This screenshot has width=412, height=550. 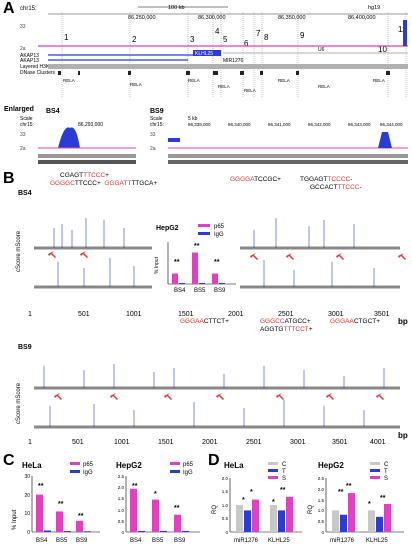 What do you see at coordinates (166, 442) in the screenshot?
I see `svg-text: 1501` at bounding box center [166, 442].